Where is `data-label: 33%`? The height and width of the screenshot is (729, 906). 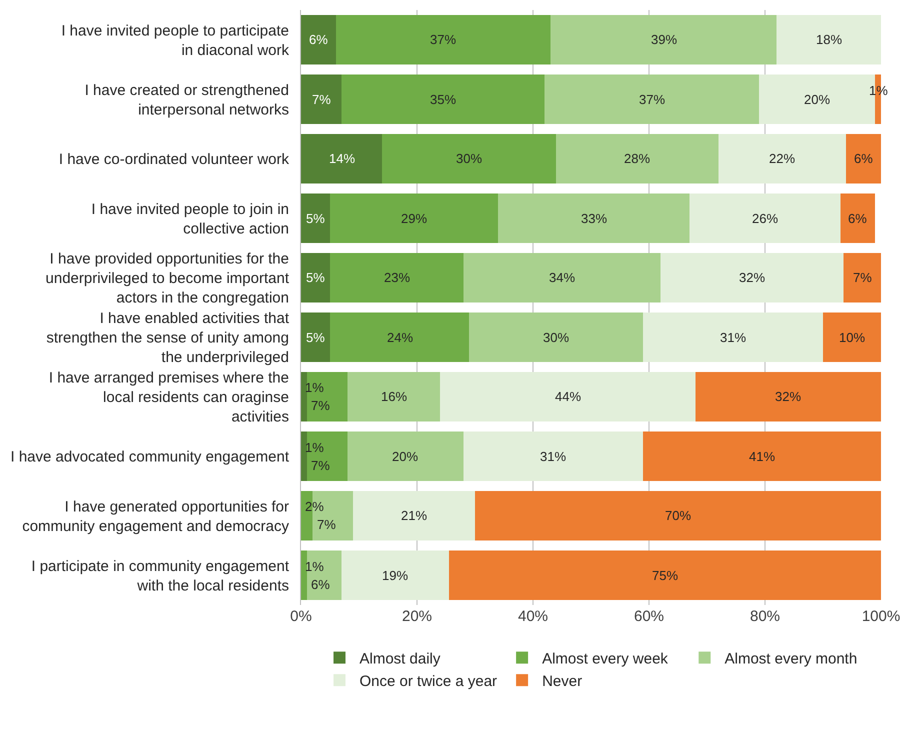
data-label: 33% is located at coordinates (594, 218).